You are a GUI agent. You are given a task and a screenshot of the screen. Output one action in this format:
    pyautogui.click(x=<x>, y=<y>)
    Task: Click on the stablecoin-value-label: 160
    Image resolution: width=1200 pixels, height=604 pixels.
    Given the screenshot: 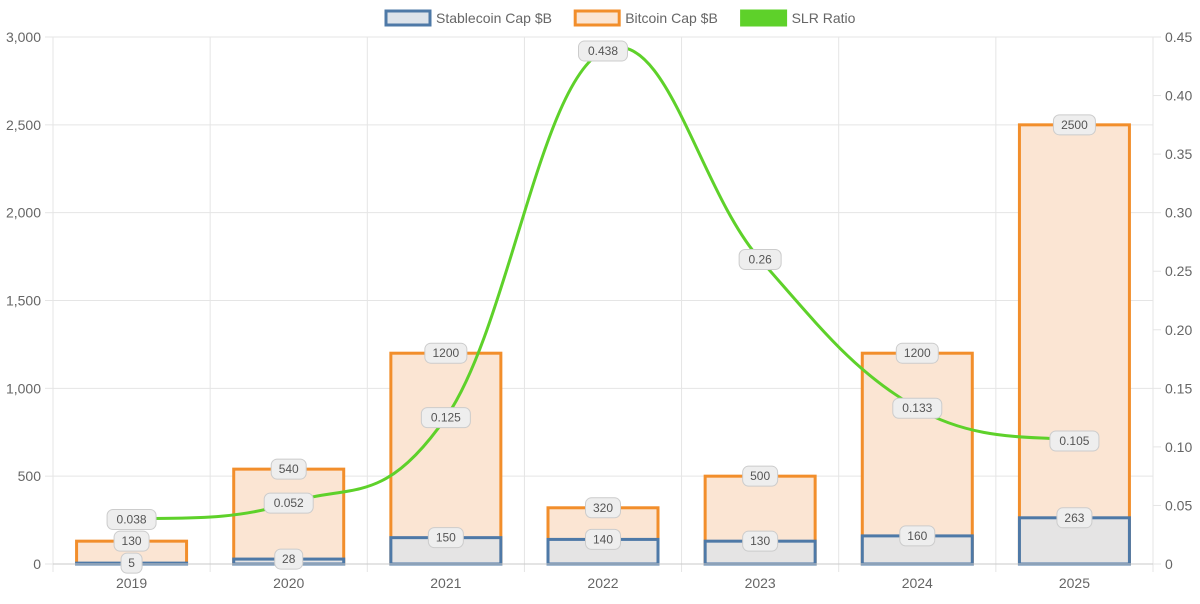 What is the action you would take?
    pyautogui.click(x=917, y=536)
    